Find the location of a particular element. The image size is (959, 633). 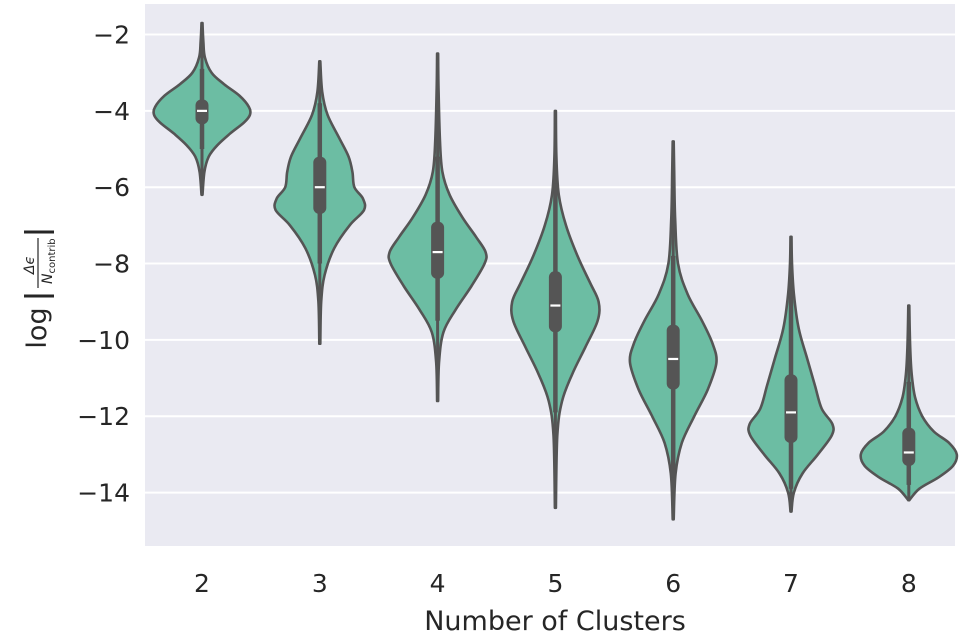

y-axis-title-denominator-sub: contrib is located at coordinates (52, 255).